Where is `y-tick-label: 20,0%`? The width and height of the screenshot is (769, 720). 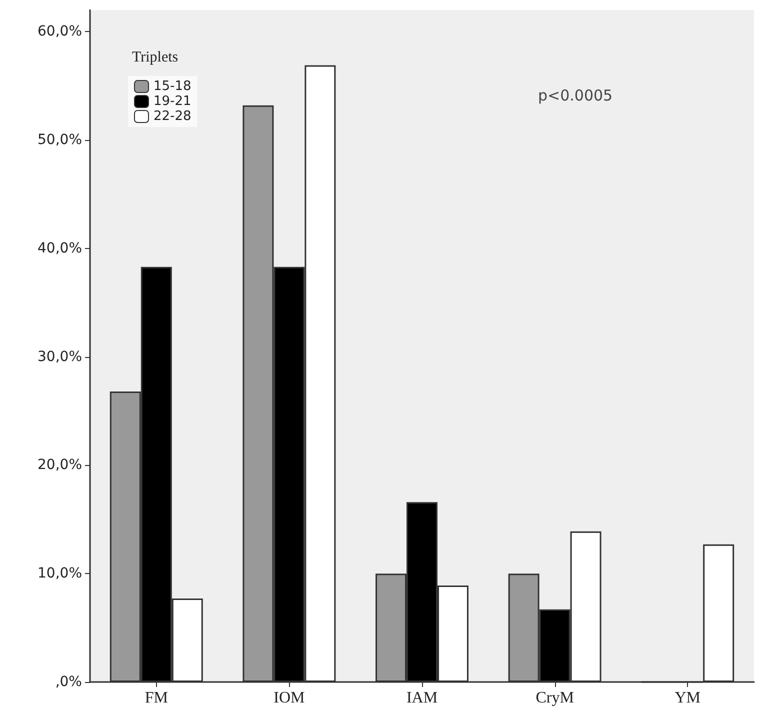 y-tick-label: 20,0% is located at coordinates (60, 465).